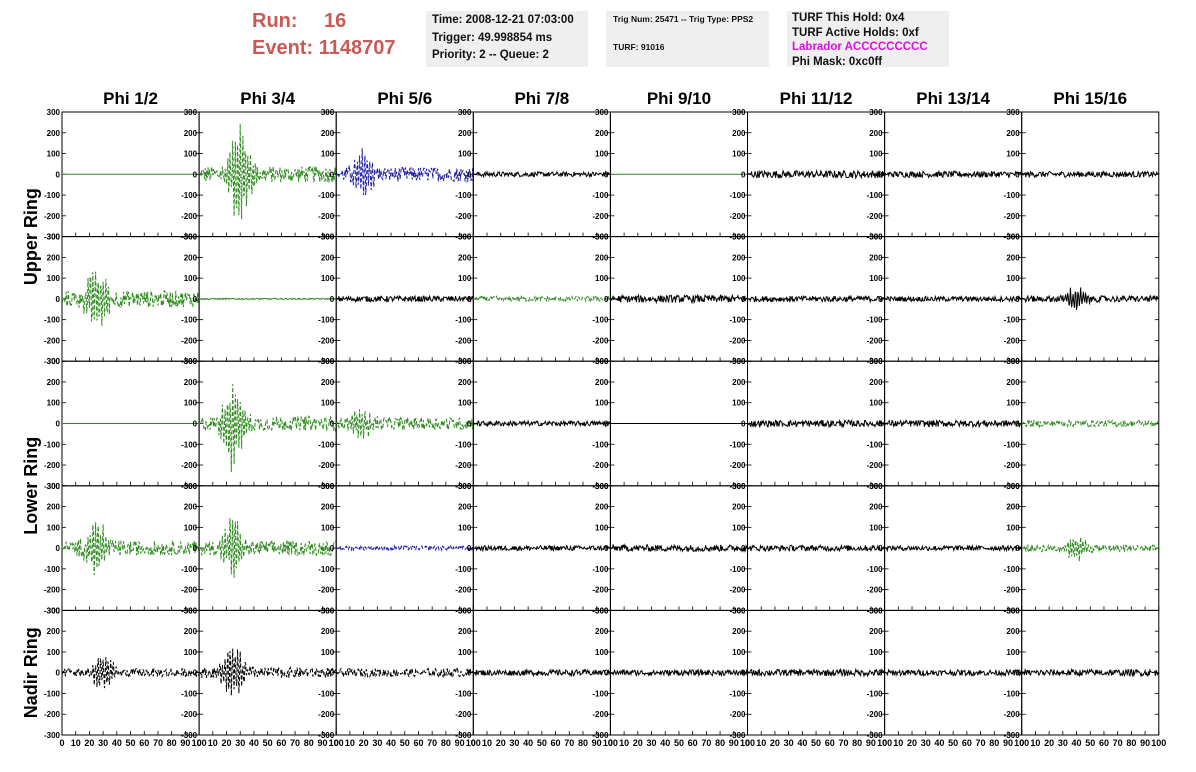 The width and height of the screenshot is (1196, 772). Describe the element at coordinates (76, 743) in the screenshot. I see `x-tick-label: 10` at that location.